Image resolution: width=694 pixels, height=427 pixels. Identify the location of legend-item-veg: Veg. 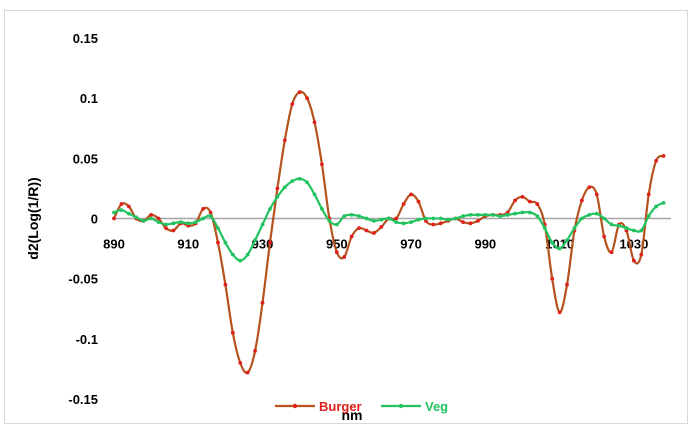
(414, 406).